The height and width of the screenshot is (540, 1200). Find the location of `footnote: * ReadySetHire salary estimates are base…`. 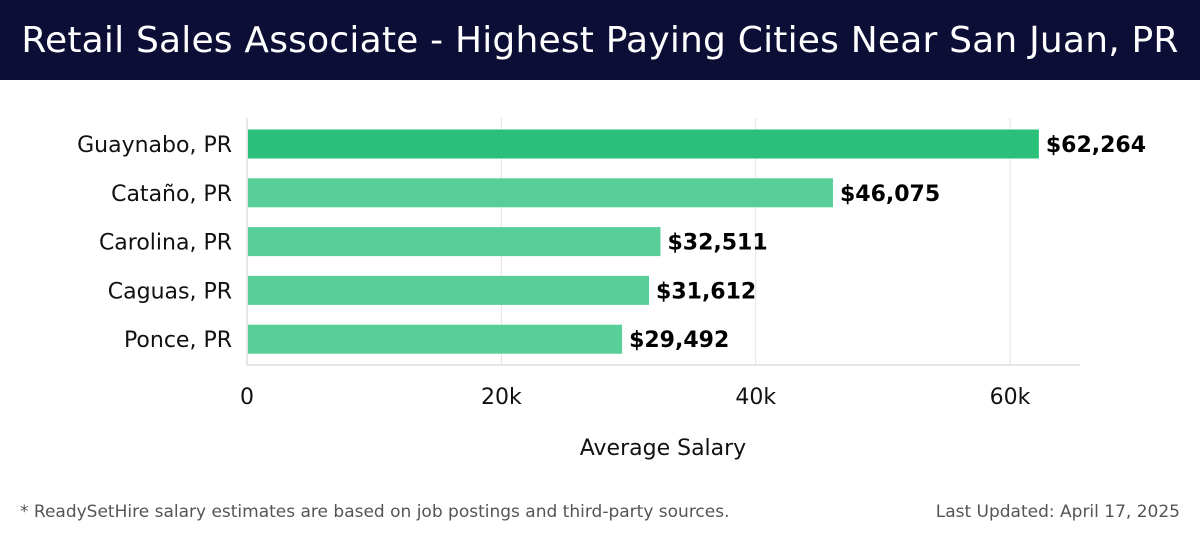

footnote: * ReadySetHire salary estimates are base… is located at coordinates (375, 512).